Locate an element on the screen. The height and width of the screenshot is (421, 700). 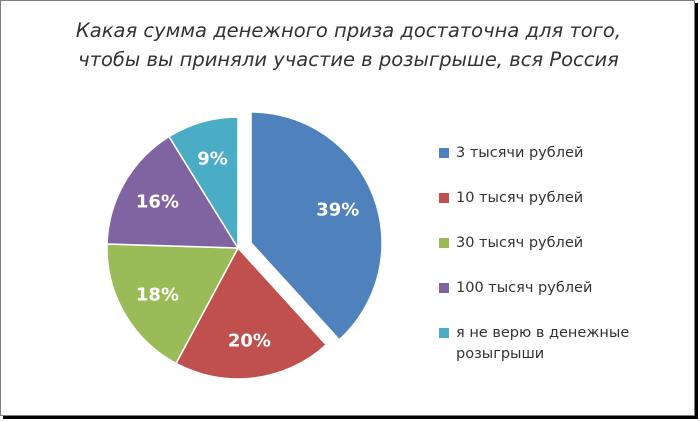
slice-30k-label: 18% is located at coordinates (157, 295).